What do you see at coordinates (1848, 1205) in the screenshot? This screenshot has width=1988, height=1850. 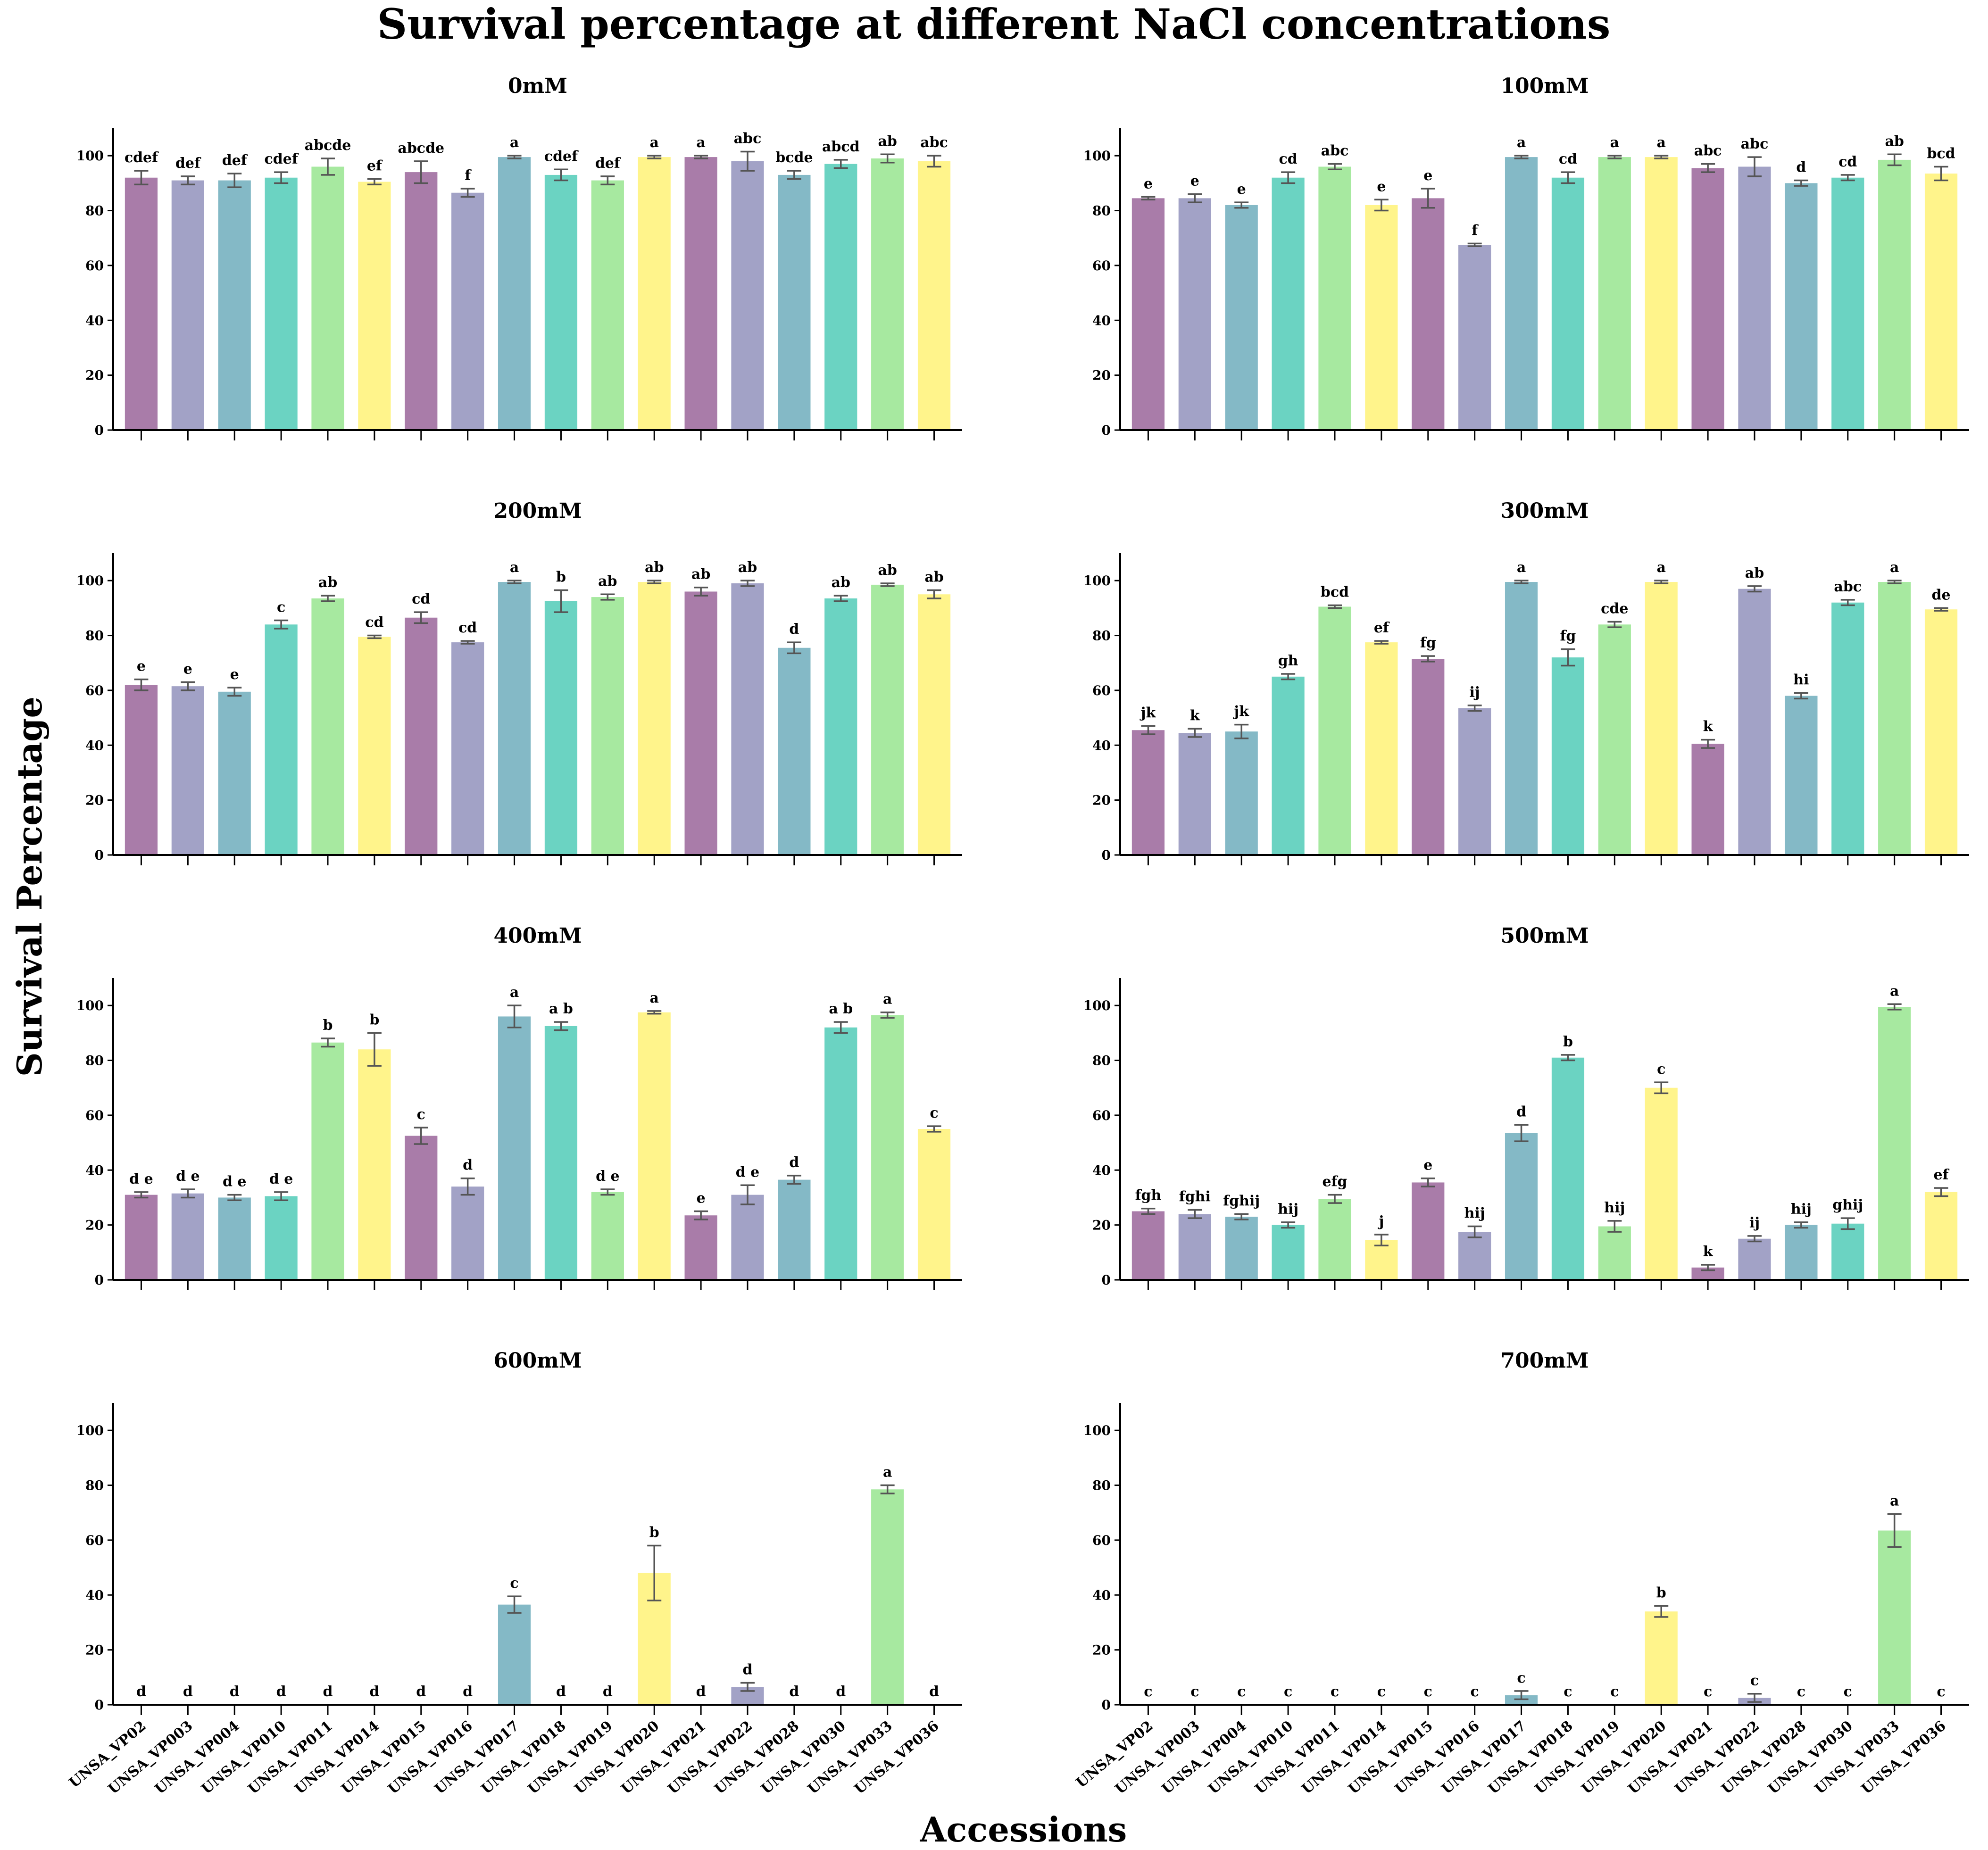 I see `significance-letter: ghij` at bounding box center [1848, 1205].